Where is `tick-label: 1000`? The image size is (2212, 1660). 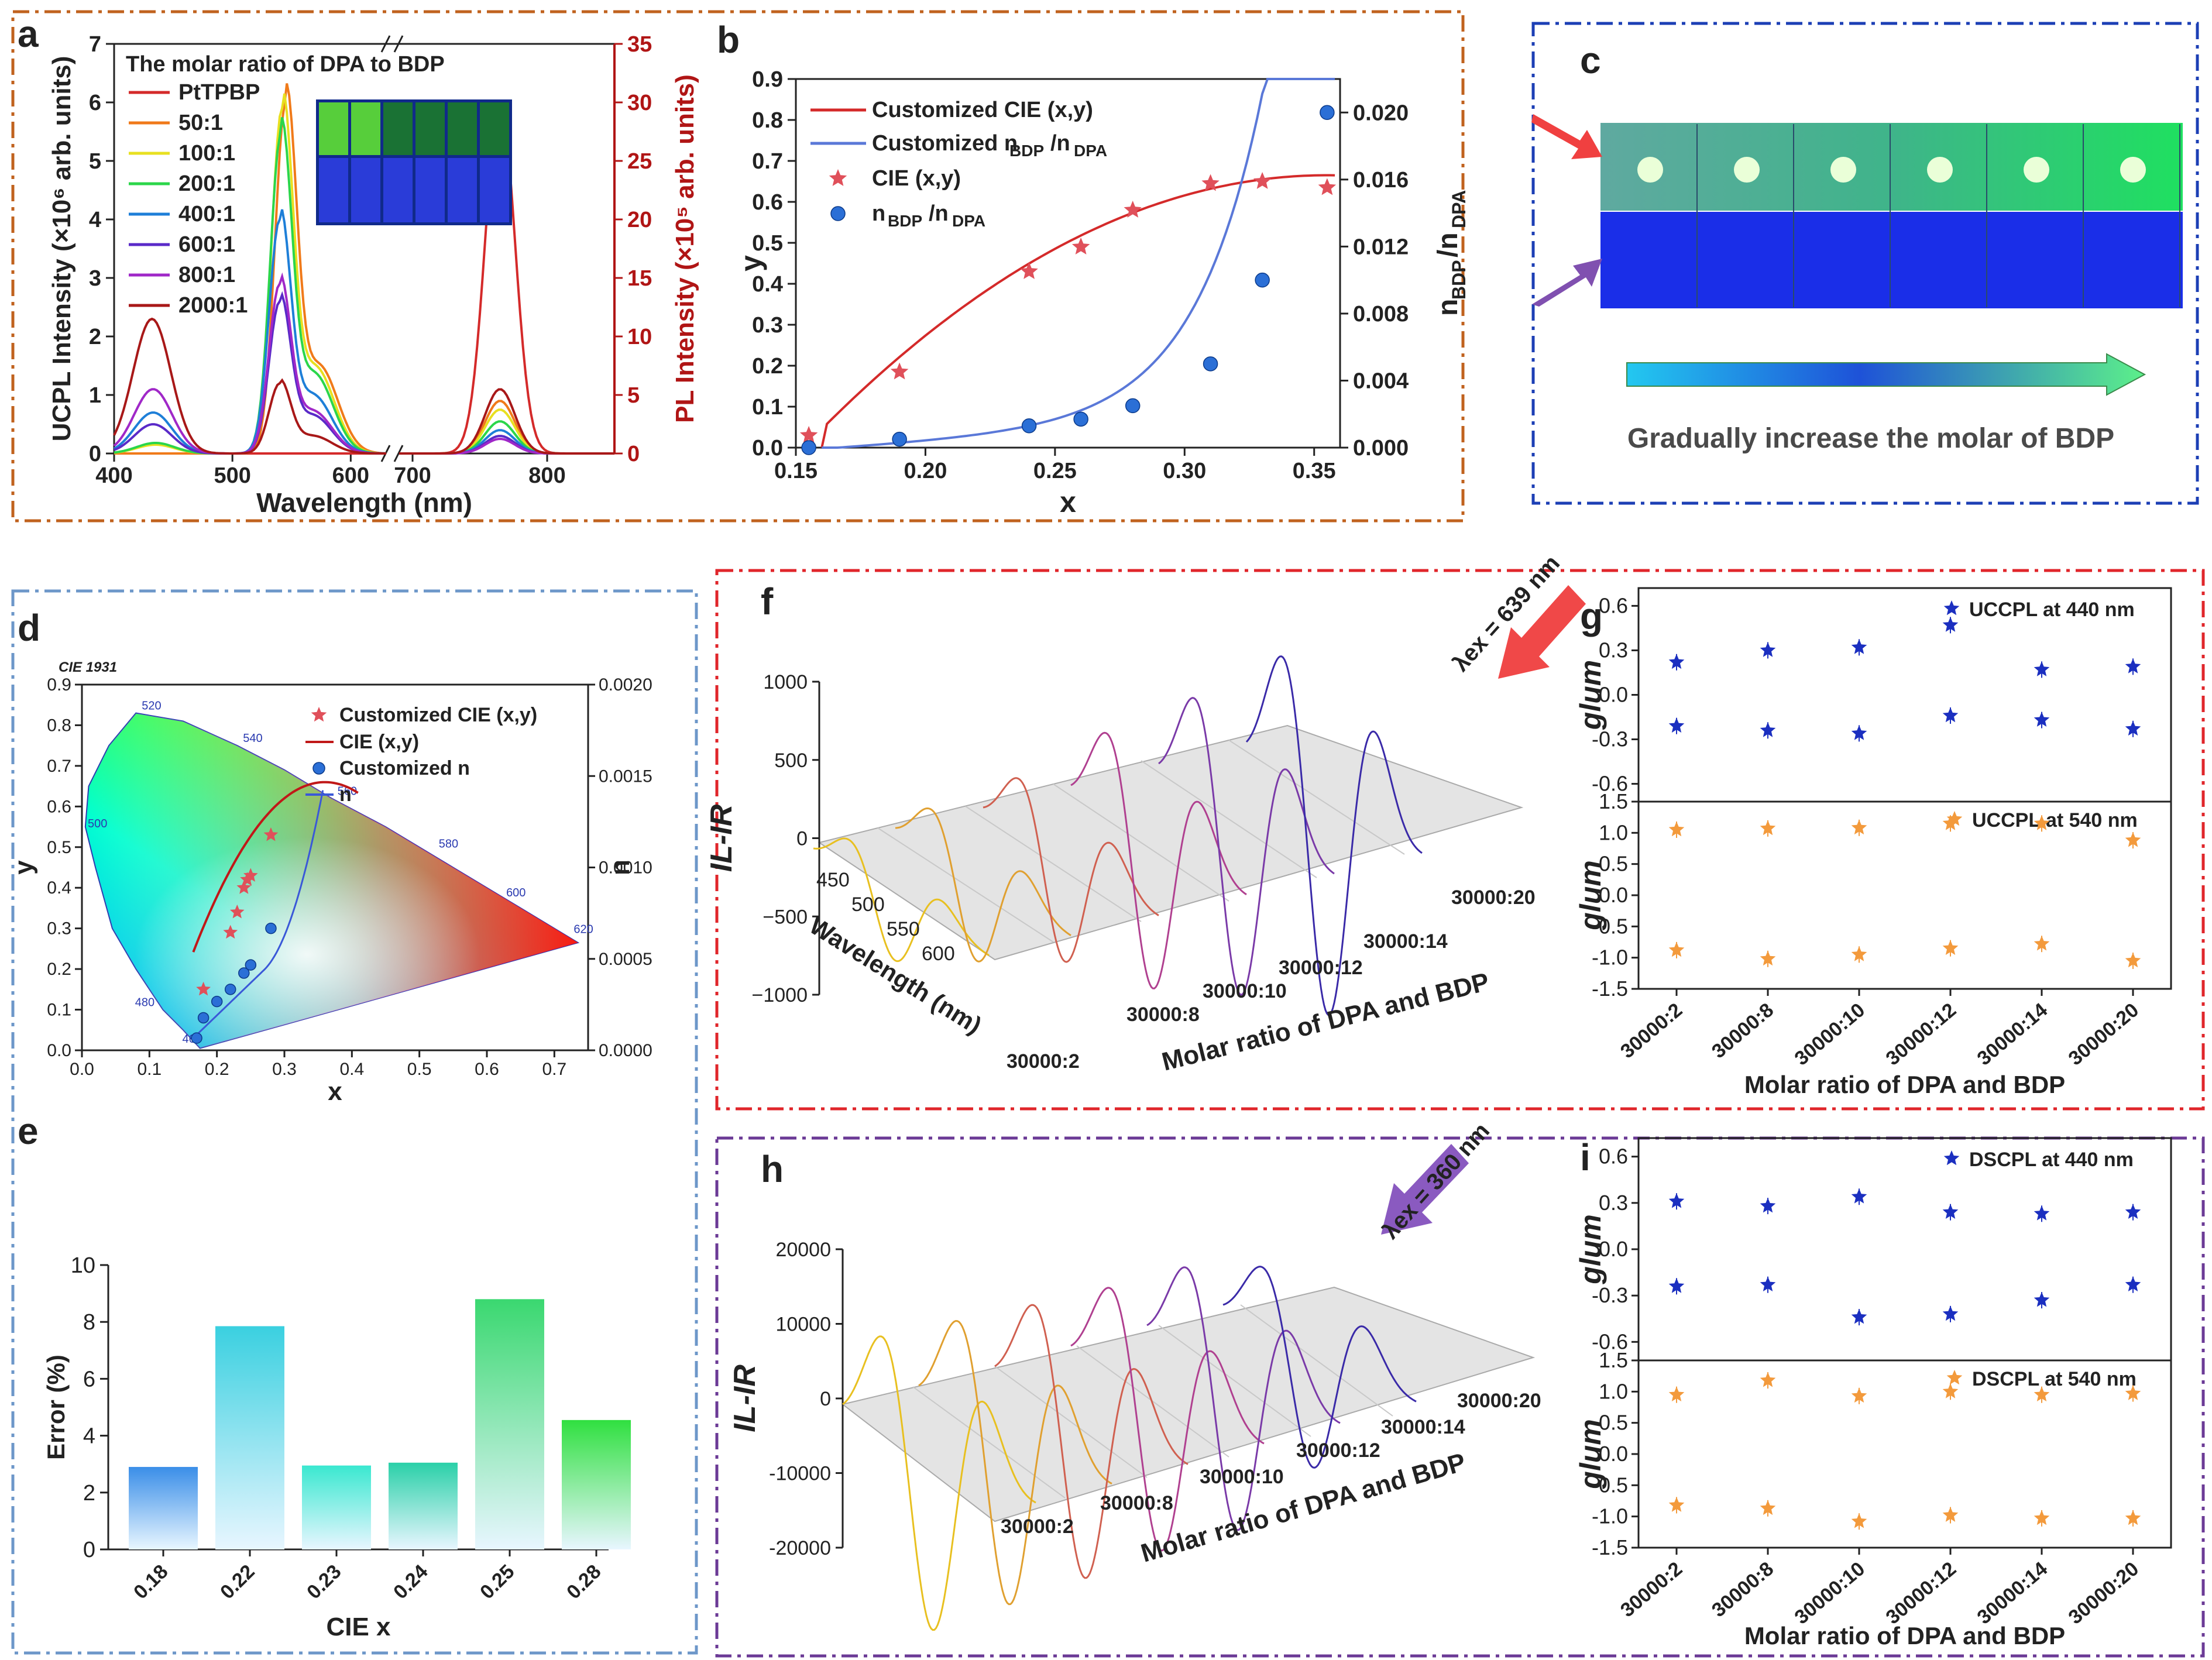 tick-label: 1000 is located at coordinates (785, 682).